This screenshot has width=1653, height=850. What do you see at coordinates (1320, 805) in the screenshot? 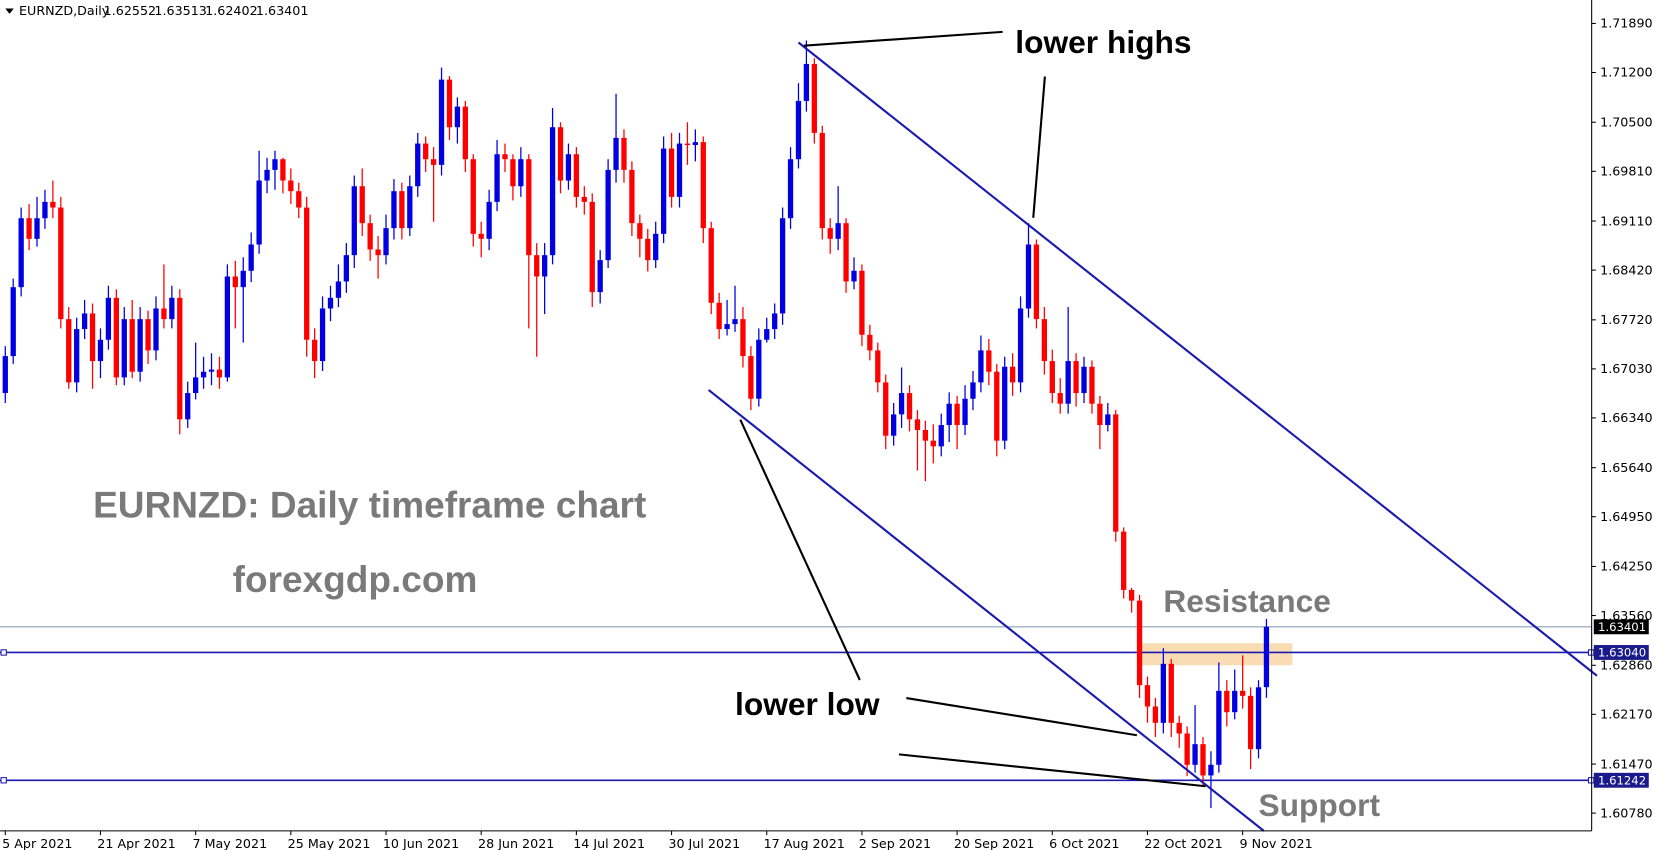
I see `annotation: Support` at bounding box center [1320, 805].